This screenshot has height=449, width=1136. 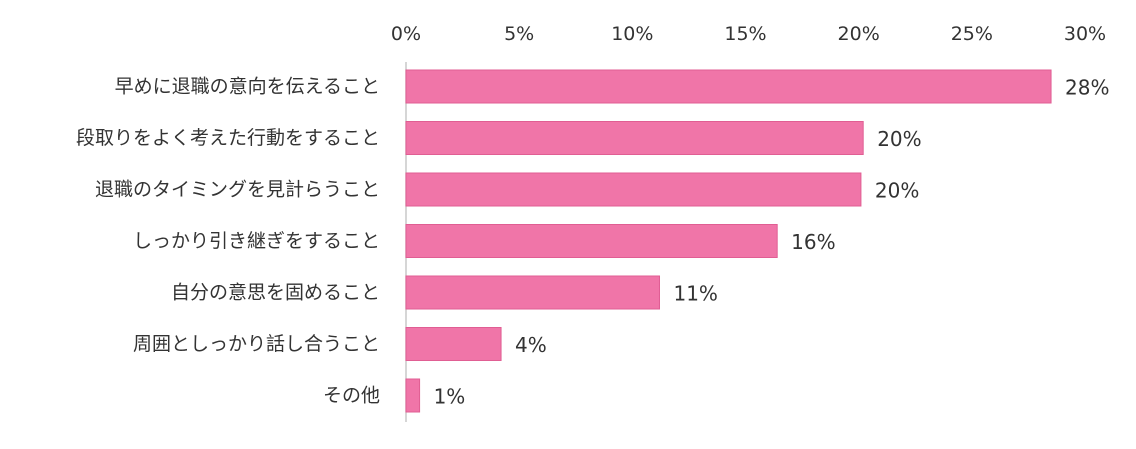 I want to click on x-tick-label: 0%, so click(x=406, y=34).